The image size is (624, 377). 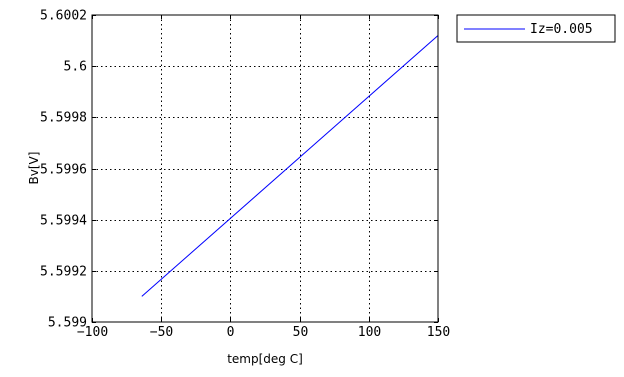 I want to click on y-tick-label: 5.5998, so click(x=63, y=118).